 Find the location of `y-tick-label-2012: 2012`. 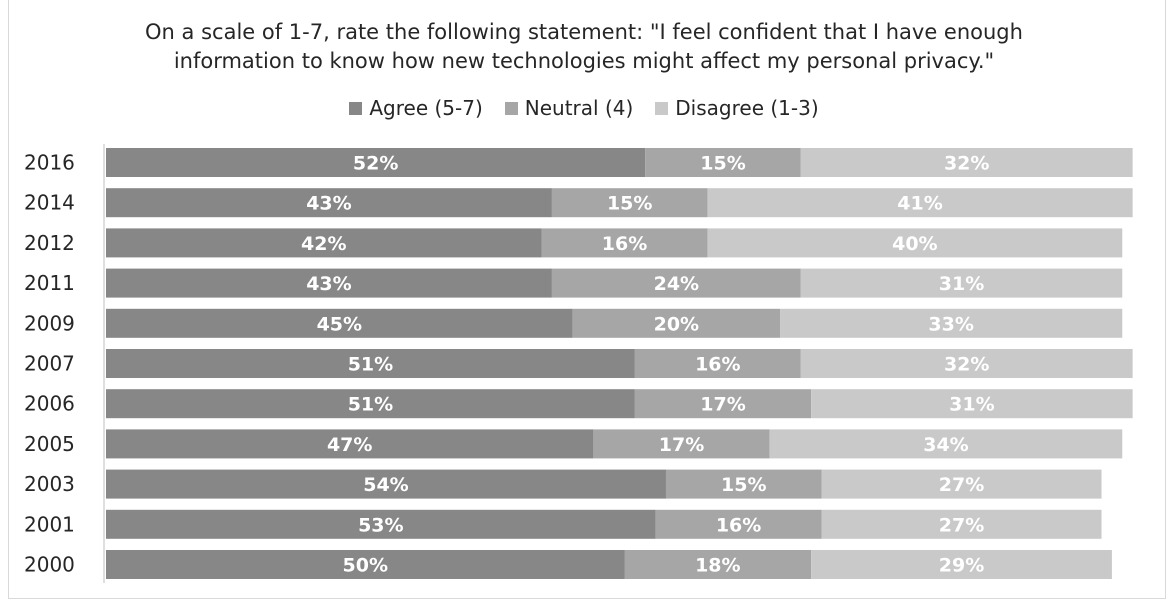

y-tick-label-2012: 2012 is located at coordinates (49, 243).